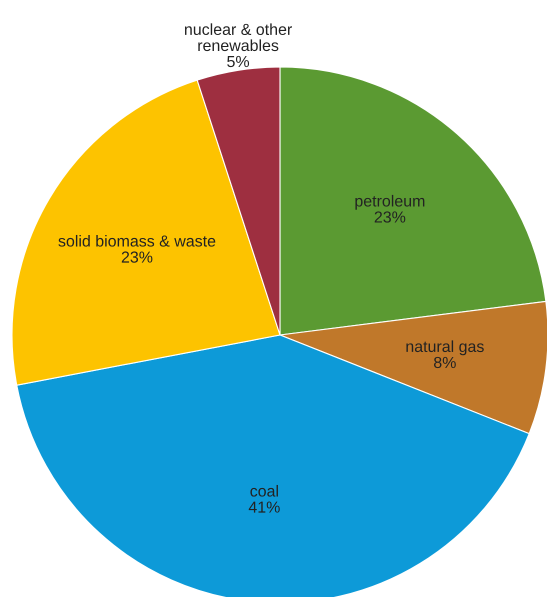 This screenshot has height=597, width=547. What do you see at coordinates (238, 37) in the screenshot?
I see `slice-label: nuclear & other renewables` at bounding box center [238, 37].